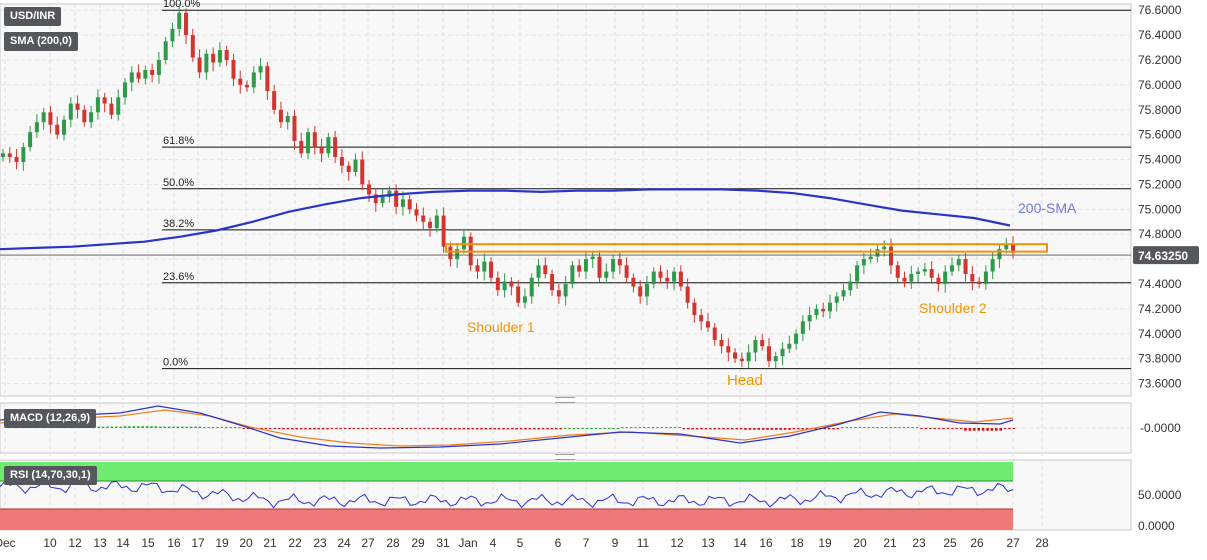 The width and height of the screenshot is (1207, 560). Describe the element at coordinates (178, 141) in the screenshot. I see `fibonacci-level-label: 61.8%` at that location.